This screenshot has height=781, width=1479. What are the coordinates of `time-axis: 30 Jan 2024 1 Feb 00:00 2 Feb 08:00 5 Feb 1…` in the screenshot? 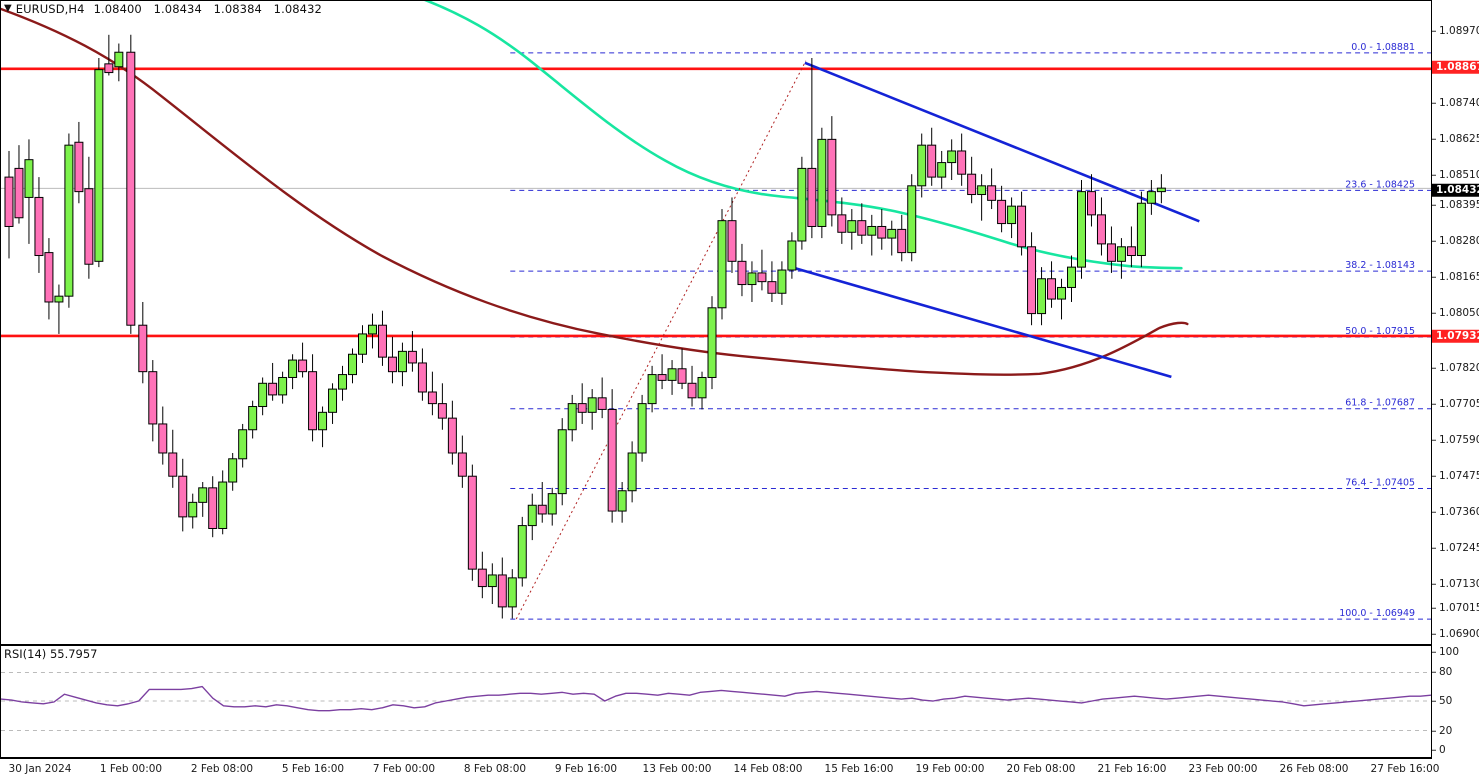 It's located at (719, 769).